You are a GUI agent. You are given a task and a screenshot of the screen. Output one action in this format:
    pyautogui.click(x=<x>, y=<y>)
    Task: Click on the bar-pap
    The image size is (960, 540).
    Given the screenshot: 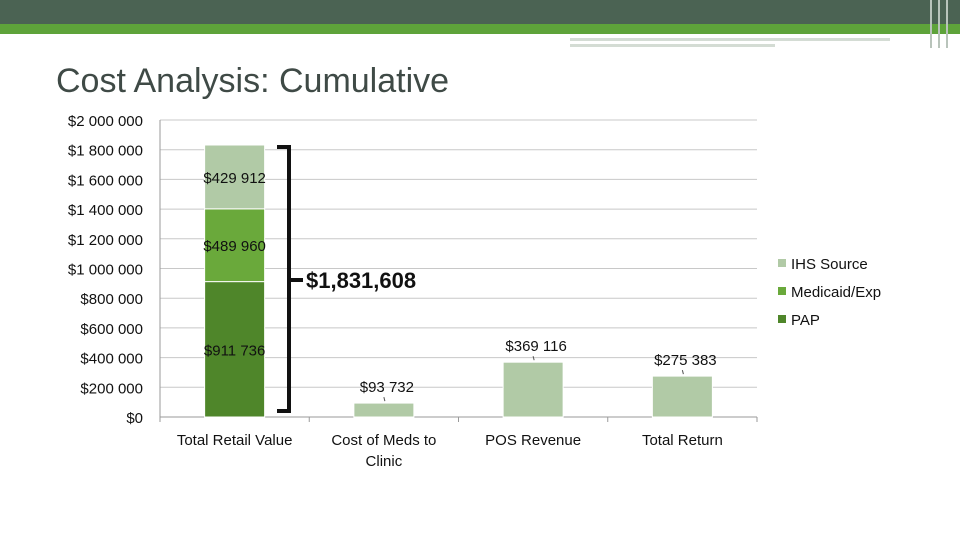 What is the action you would take?
    pyautogui.click(x=235, y=349)
    